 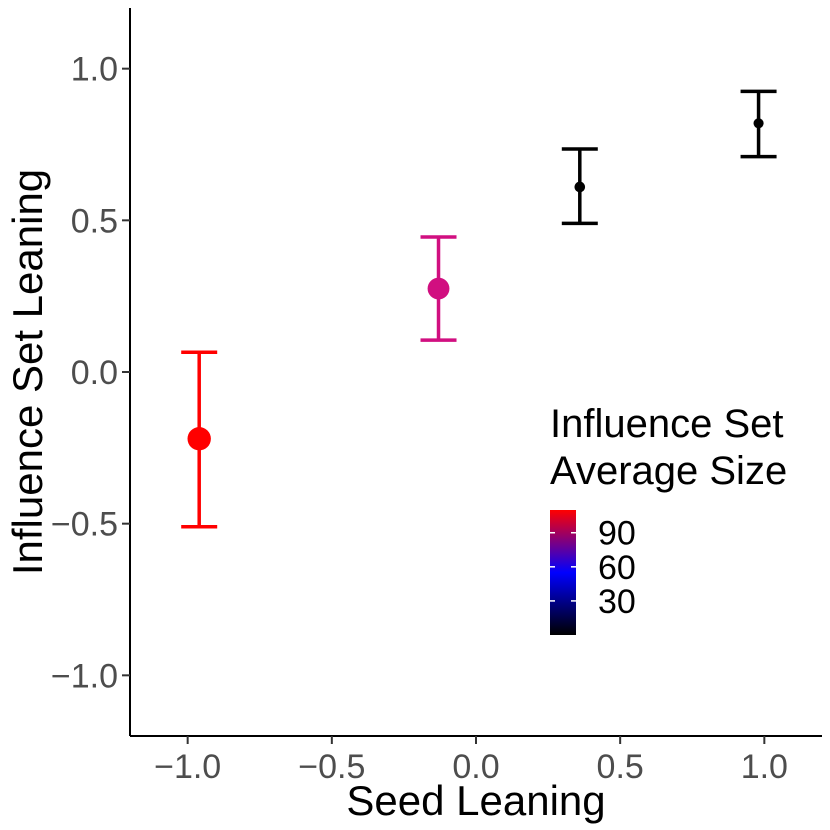 I want to click on x-axis-title: Seed Leaning, so click(x=475, y=800).